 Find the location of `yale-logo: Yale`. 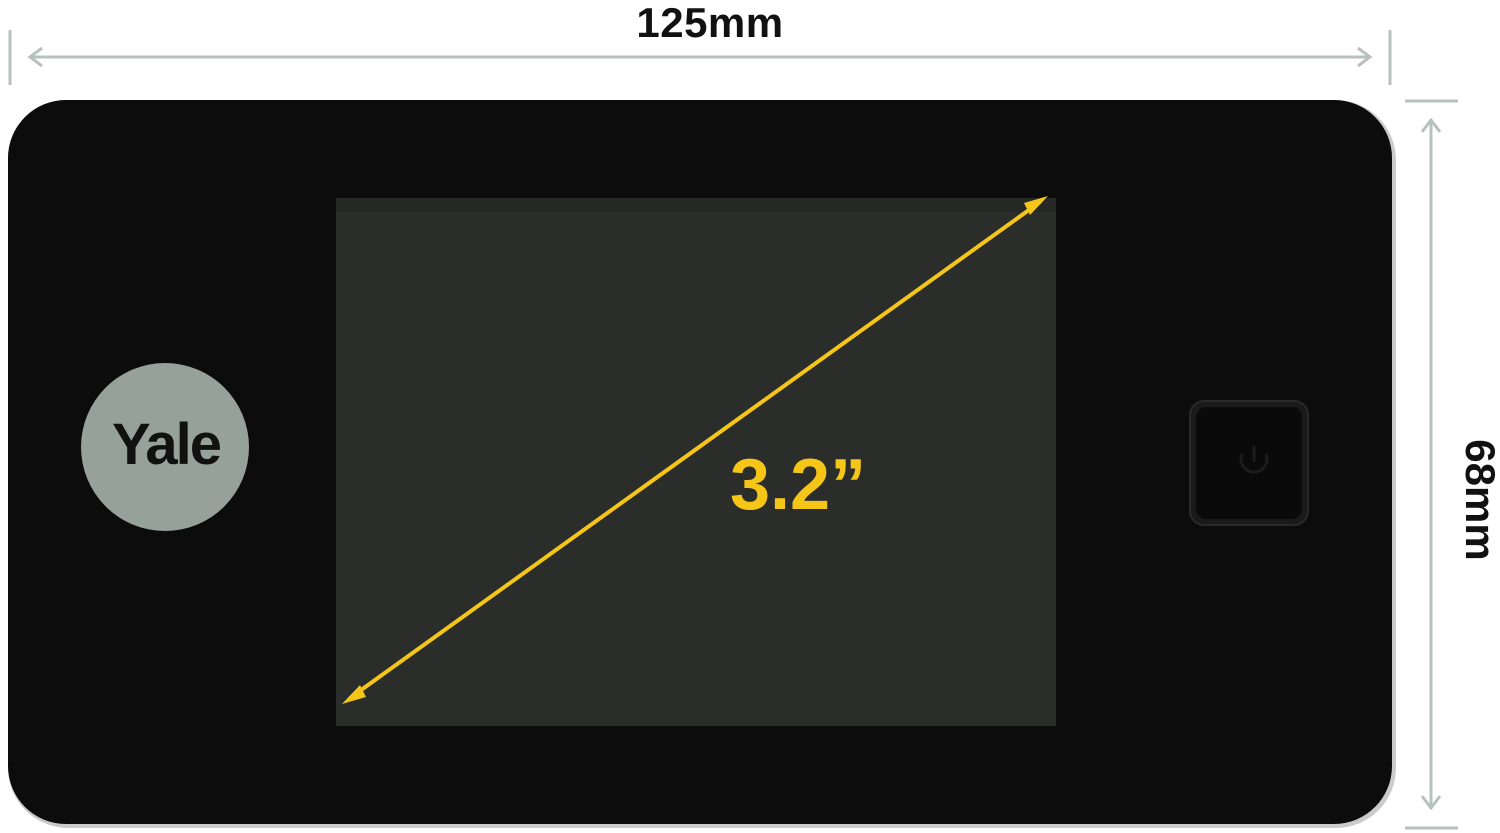

yale-logo: Yale is located at coordinates (166, 444).